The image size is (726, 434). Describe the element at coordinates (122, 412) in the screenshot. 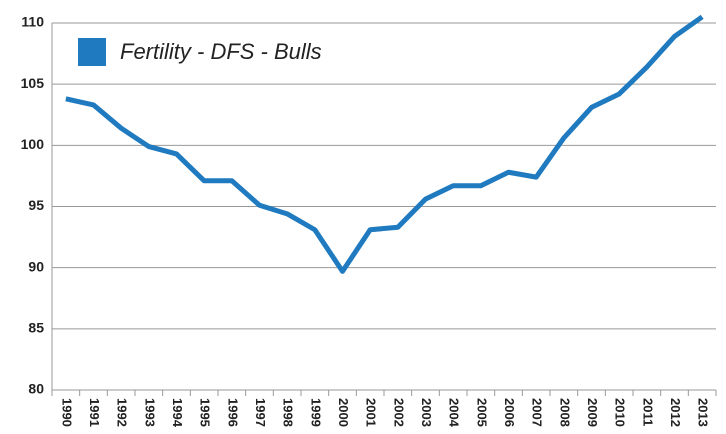

I see `x-tick-label: 1992` at that location.